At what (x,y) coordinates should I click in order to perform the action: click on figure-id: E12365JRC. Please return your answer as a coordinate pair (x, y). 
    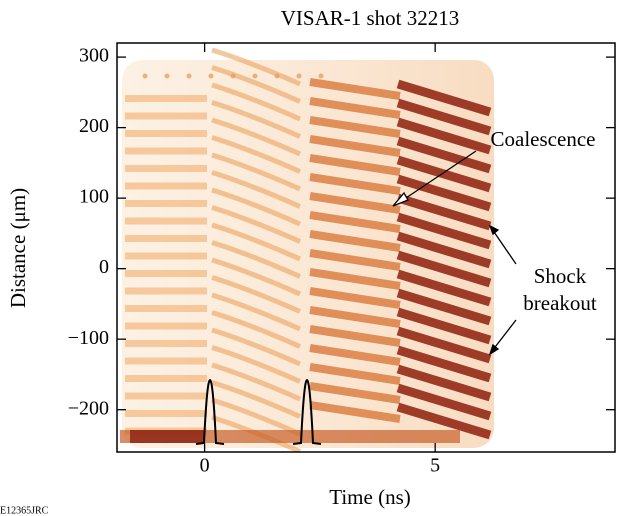
    Looking at the image, I should click on (24, 510).